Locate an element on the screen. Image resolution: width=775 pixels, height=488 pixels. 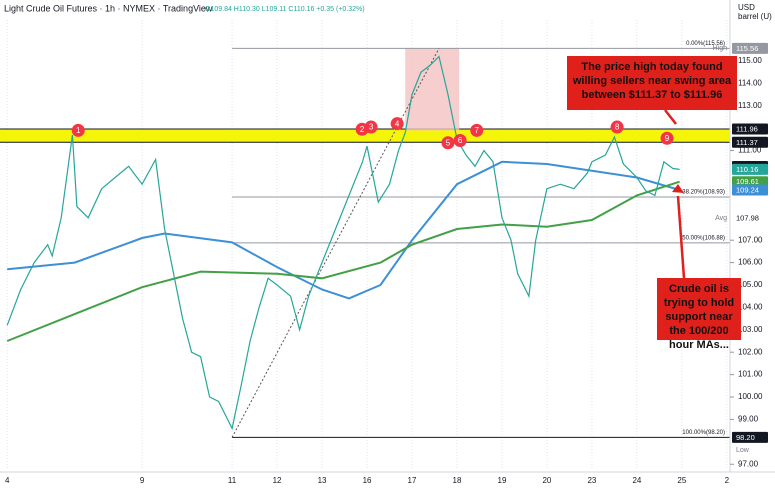
price-label: 107.98 is located at coordinates (747, 218).